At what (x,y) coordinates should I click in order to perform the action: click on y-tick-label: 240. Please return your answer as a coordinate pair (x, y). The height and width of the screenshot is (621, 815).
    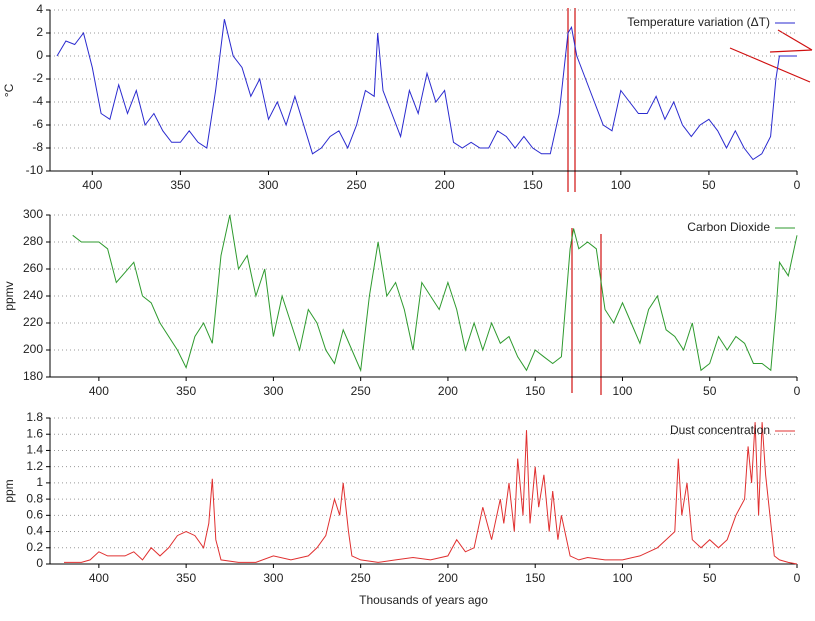
    Looking at the image, I should click on (33, 295).